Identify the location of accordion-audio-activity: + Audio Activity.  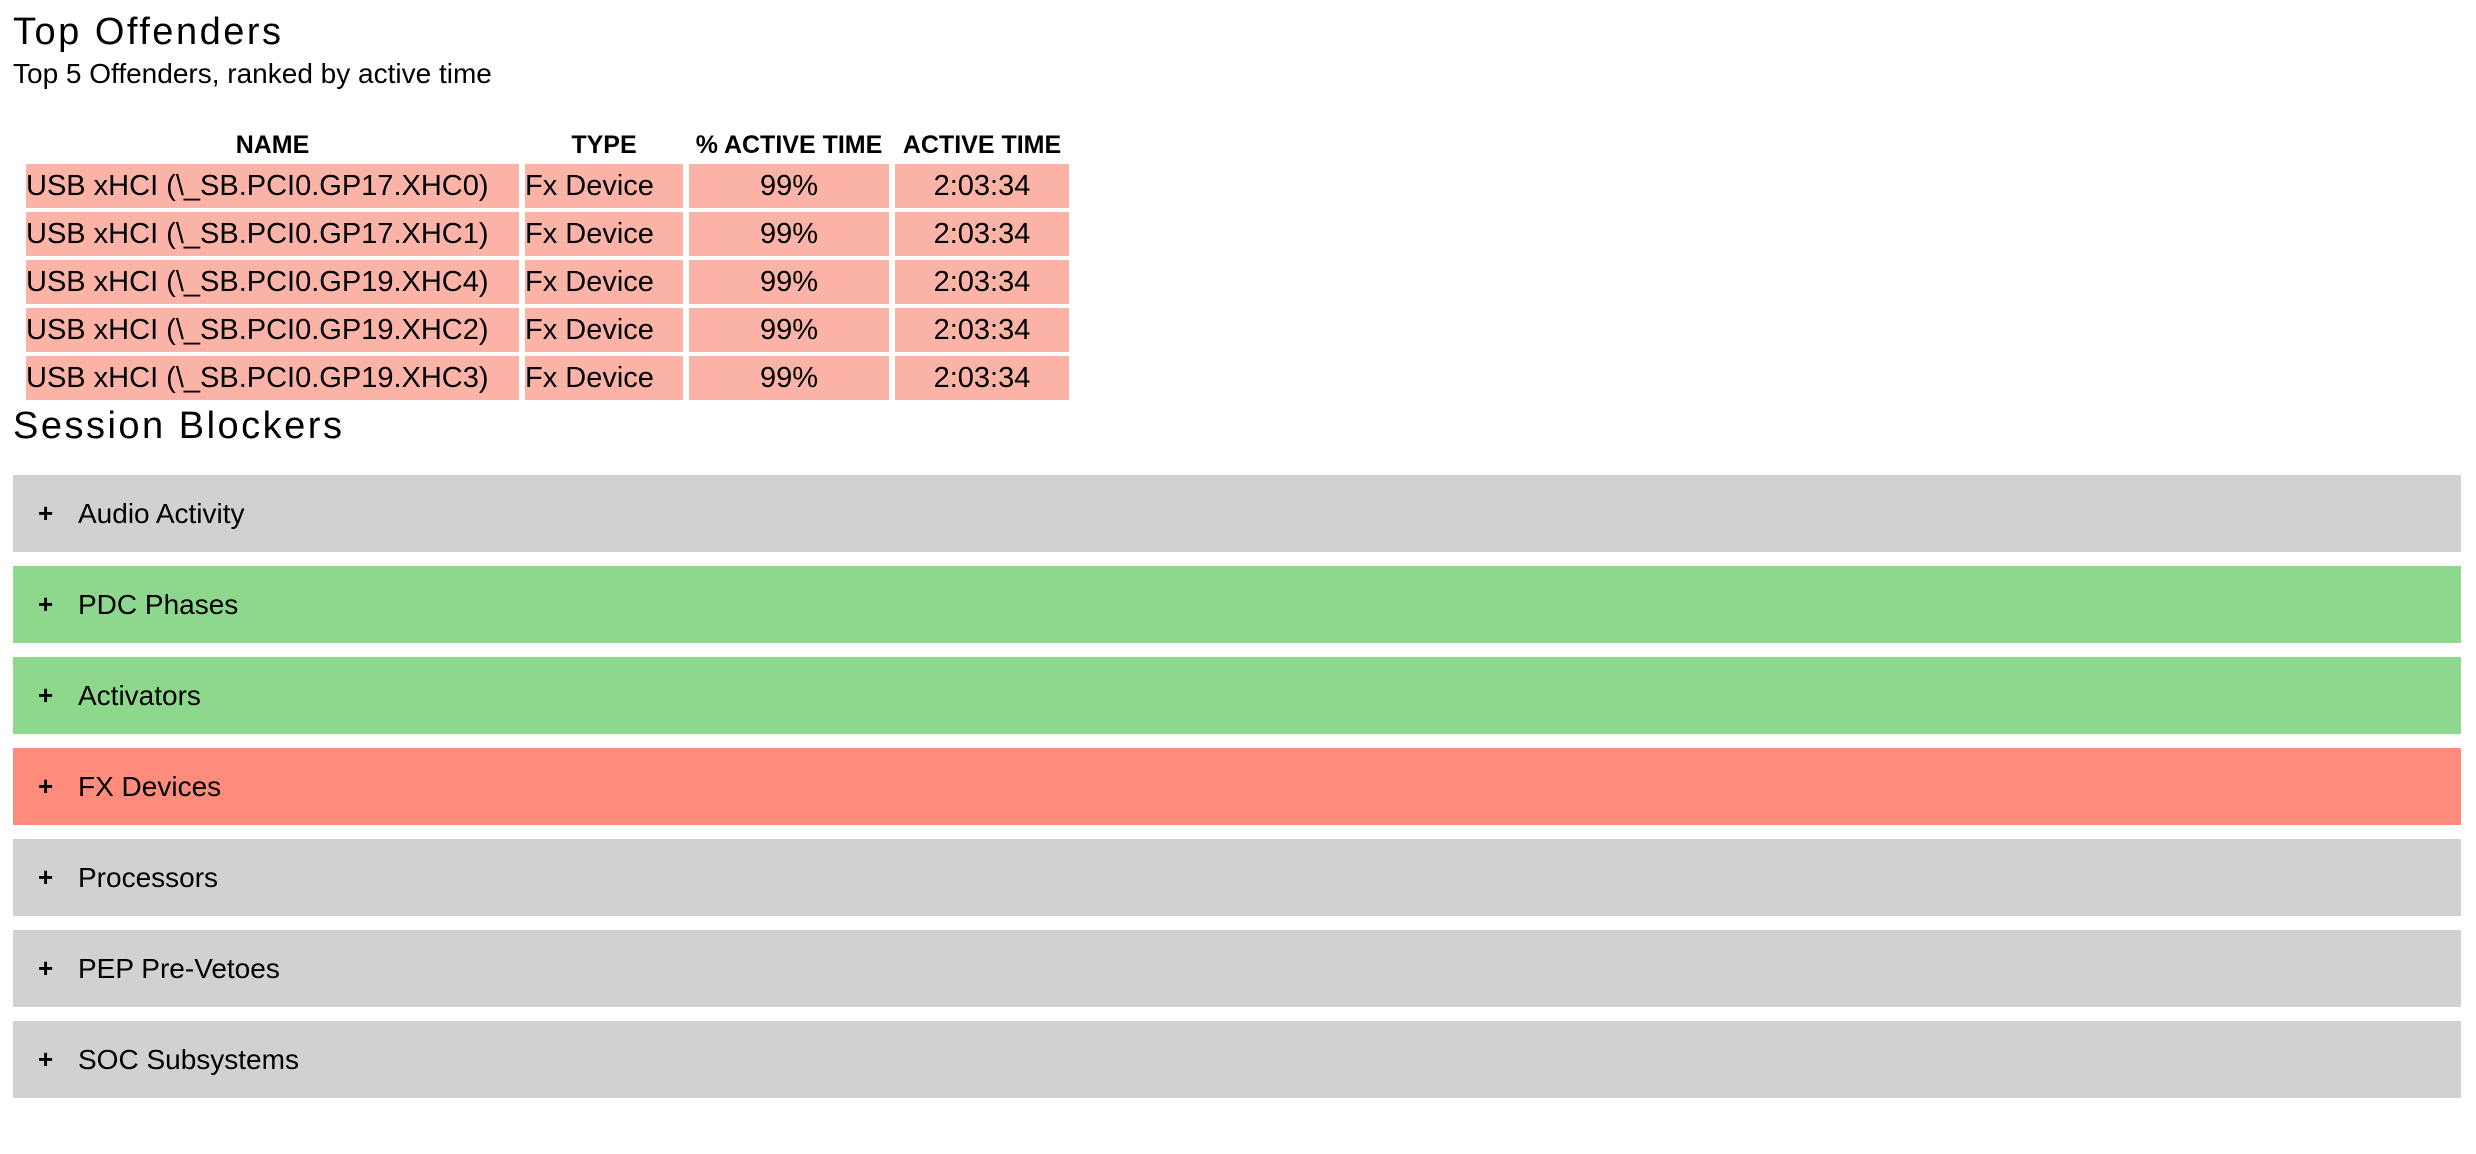
(1237, 513).